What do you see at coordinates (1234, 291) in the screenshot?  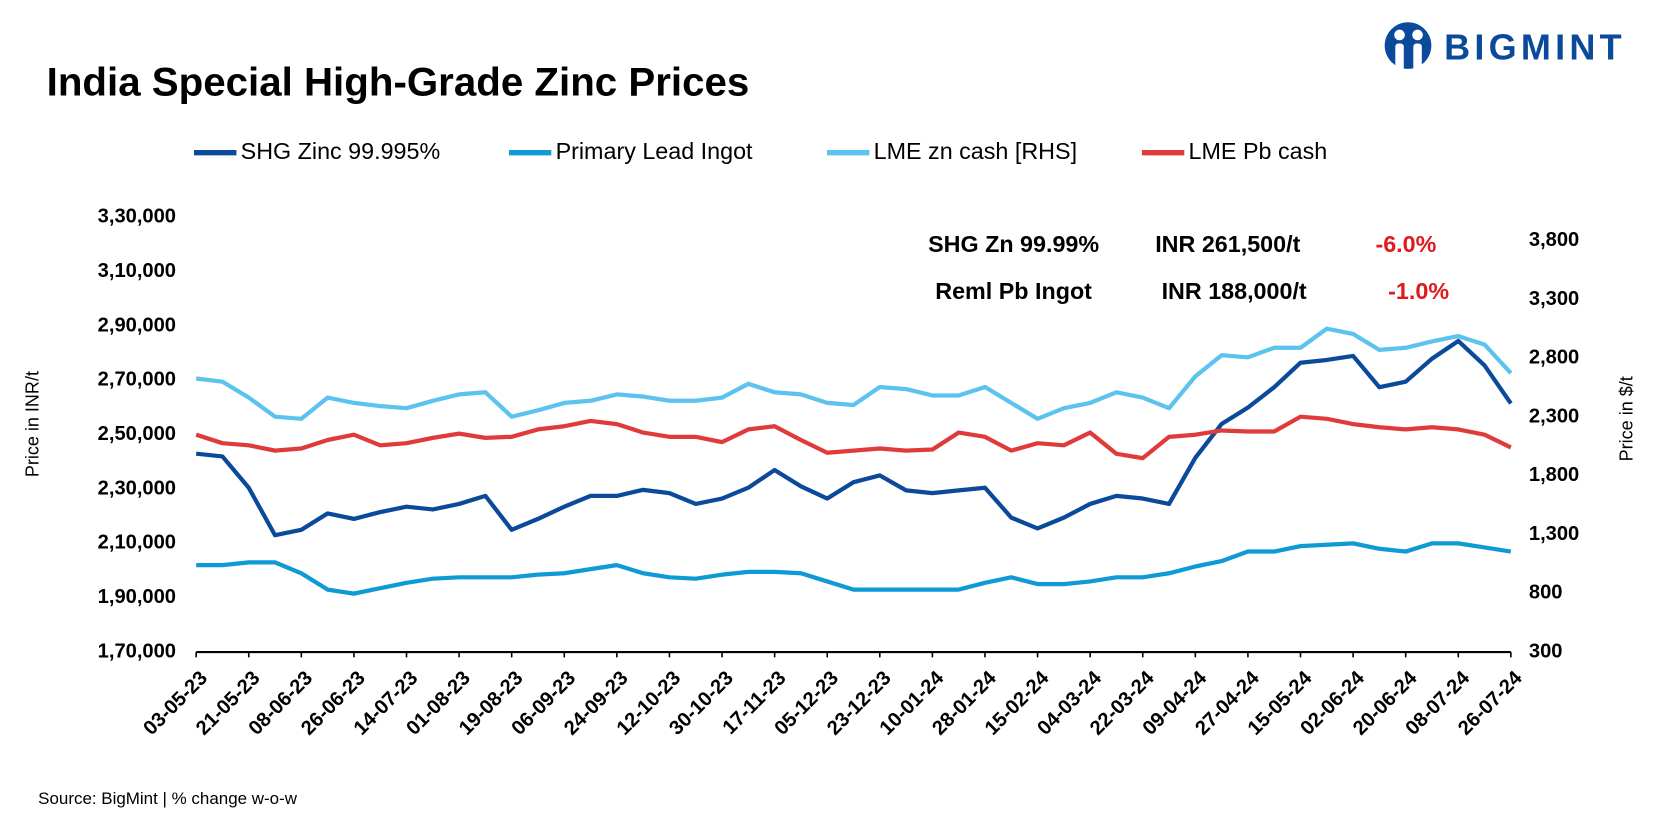 I see `annotation-text: INR 188,000/t` at bounding box center [1234, 291].